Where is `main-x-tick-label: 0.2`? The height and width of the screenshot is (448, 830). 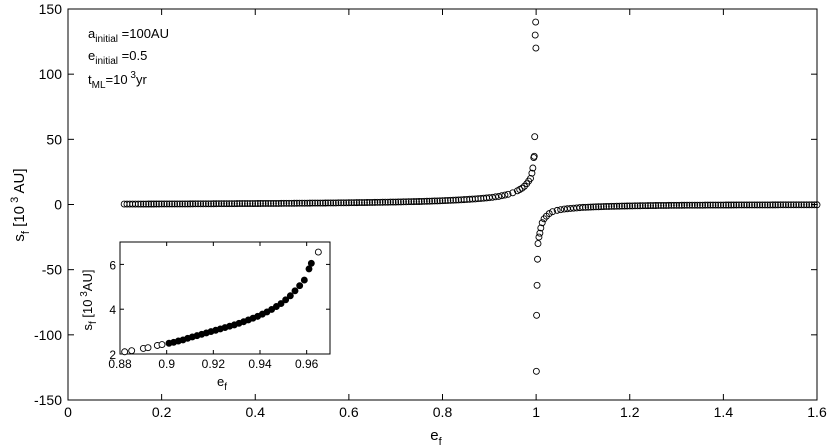 main-x-tick-label: 0.2 is located at coordinates (162, 412).